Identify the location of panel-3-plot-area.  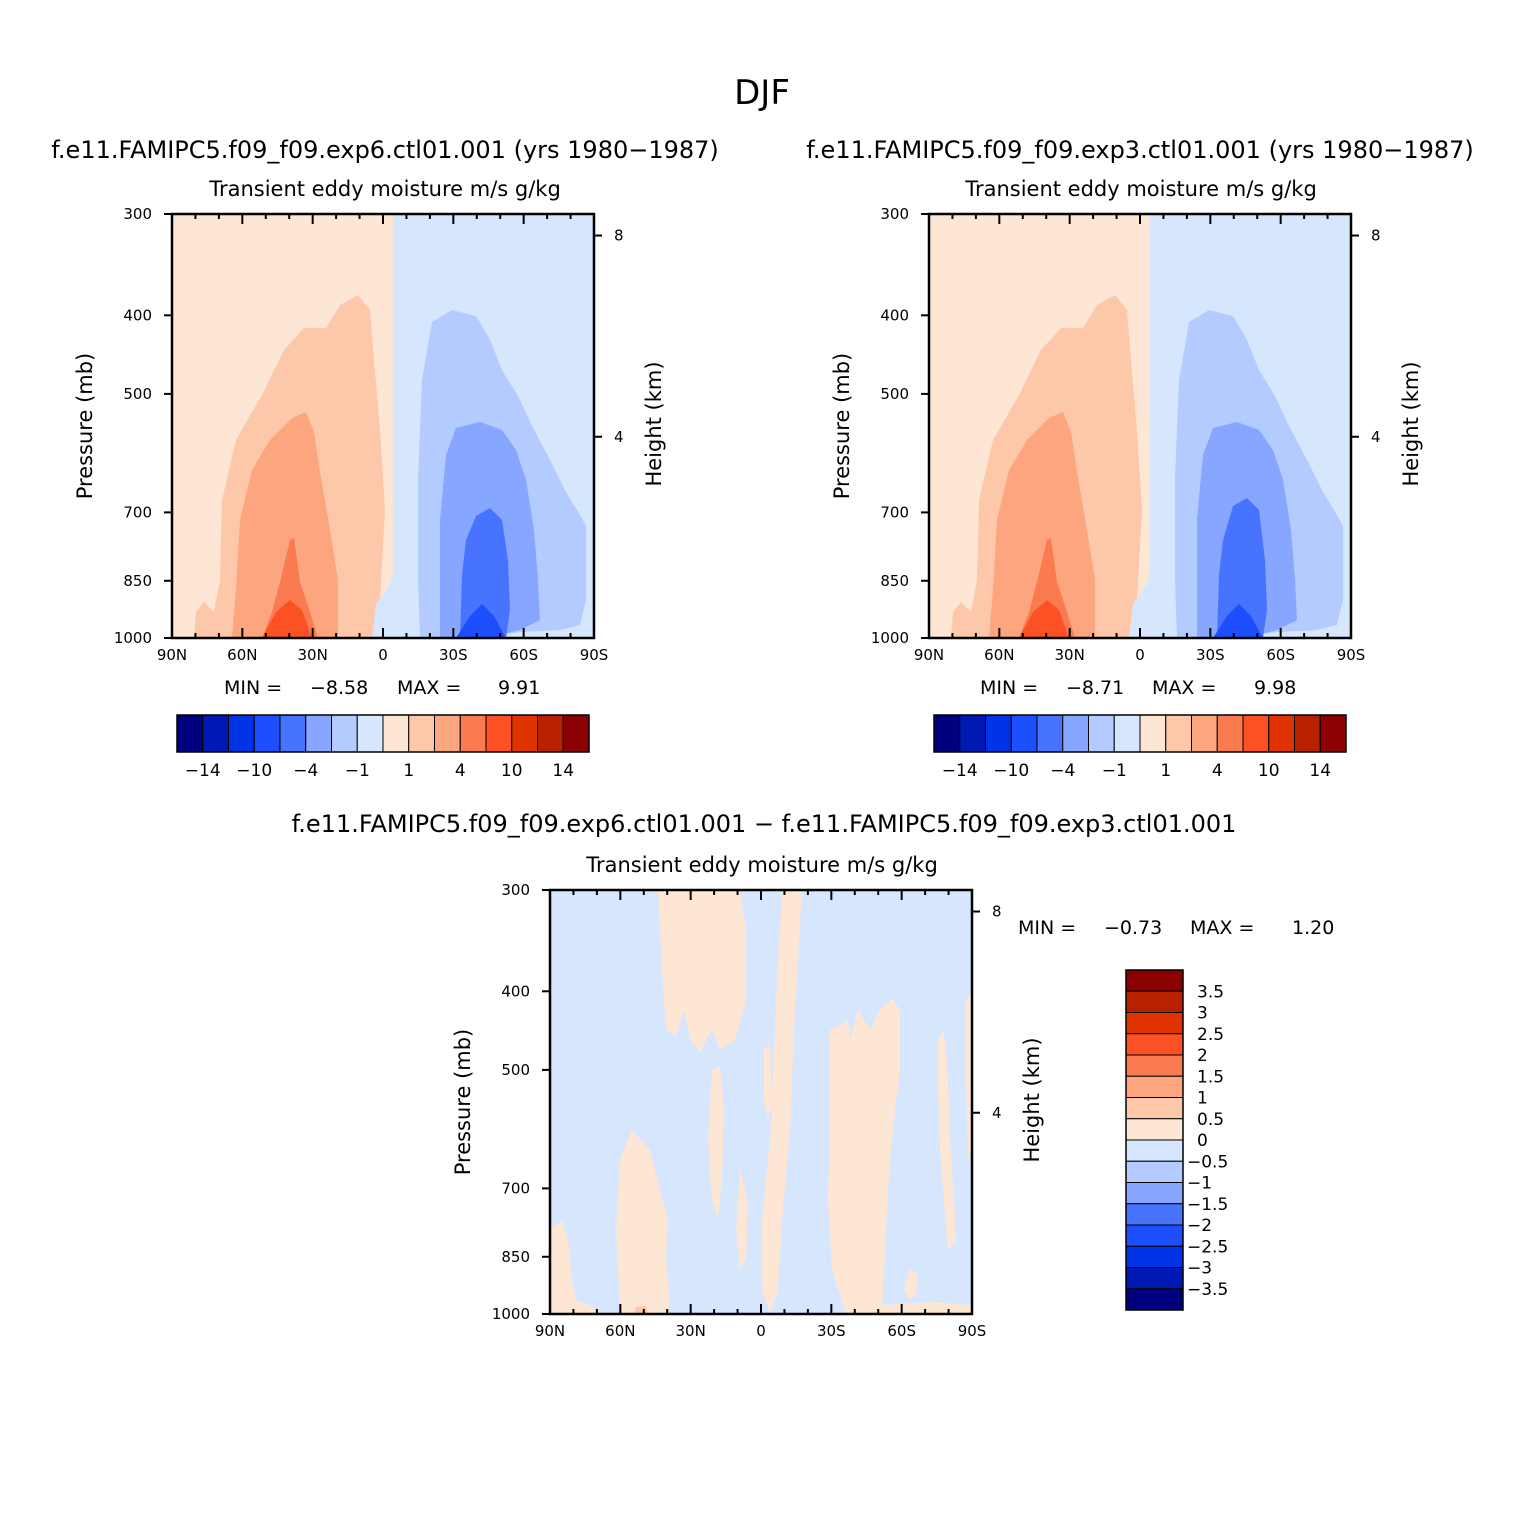
(761, 1102).